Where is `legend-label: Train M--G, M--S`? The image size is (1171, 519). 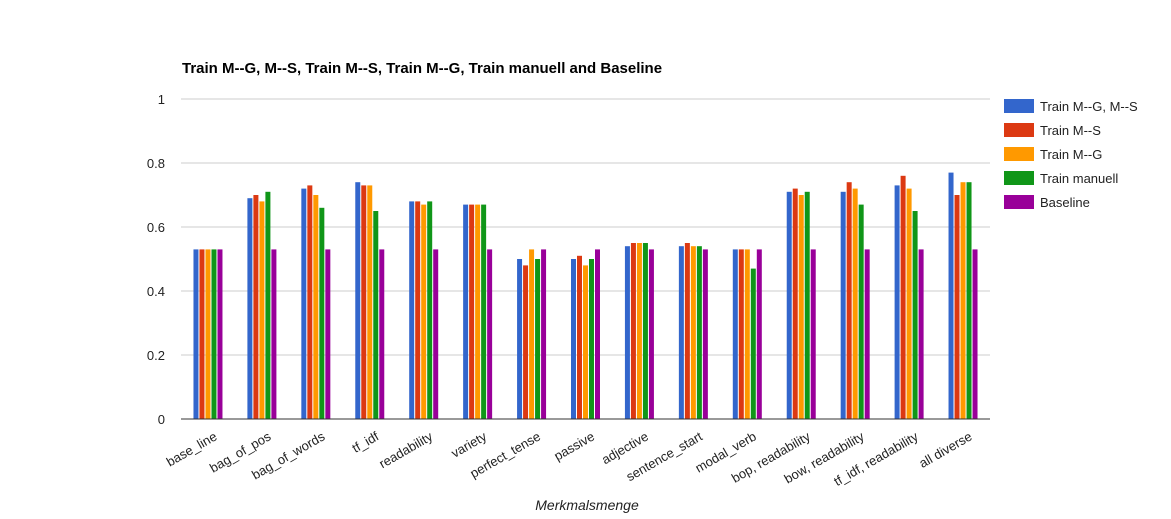
legend-label: Train M--G, M--S is located at coordinates (1089, 106).